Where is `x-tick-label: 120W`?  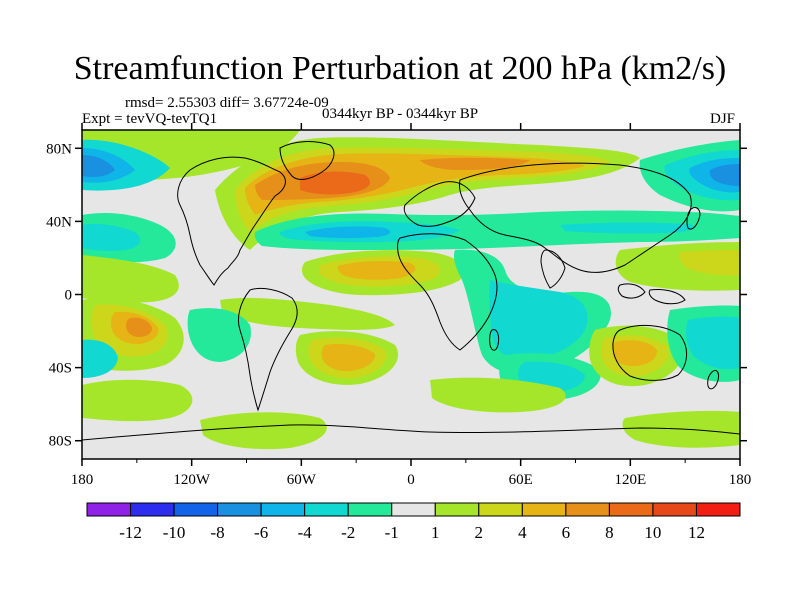 x-tick-label: 120W is located at coordinates (192, 480).